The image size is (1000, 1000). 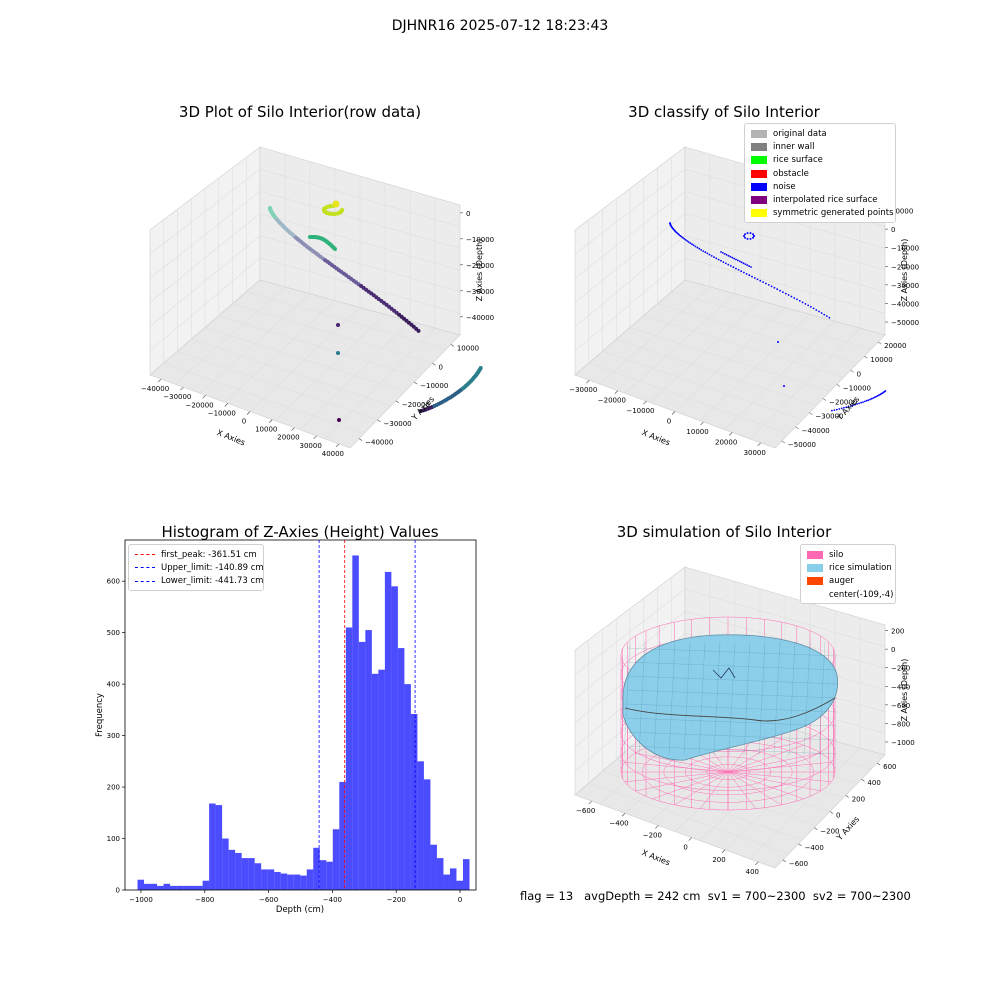 I want to click on histogram-title: Histogram of Z-Axies (Height) Values, so click(x=300, y=532).